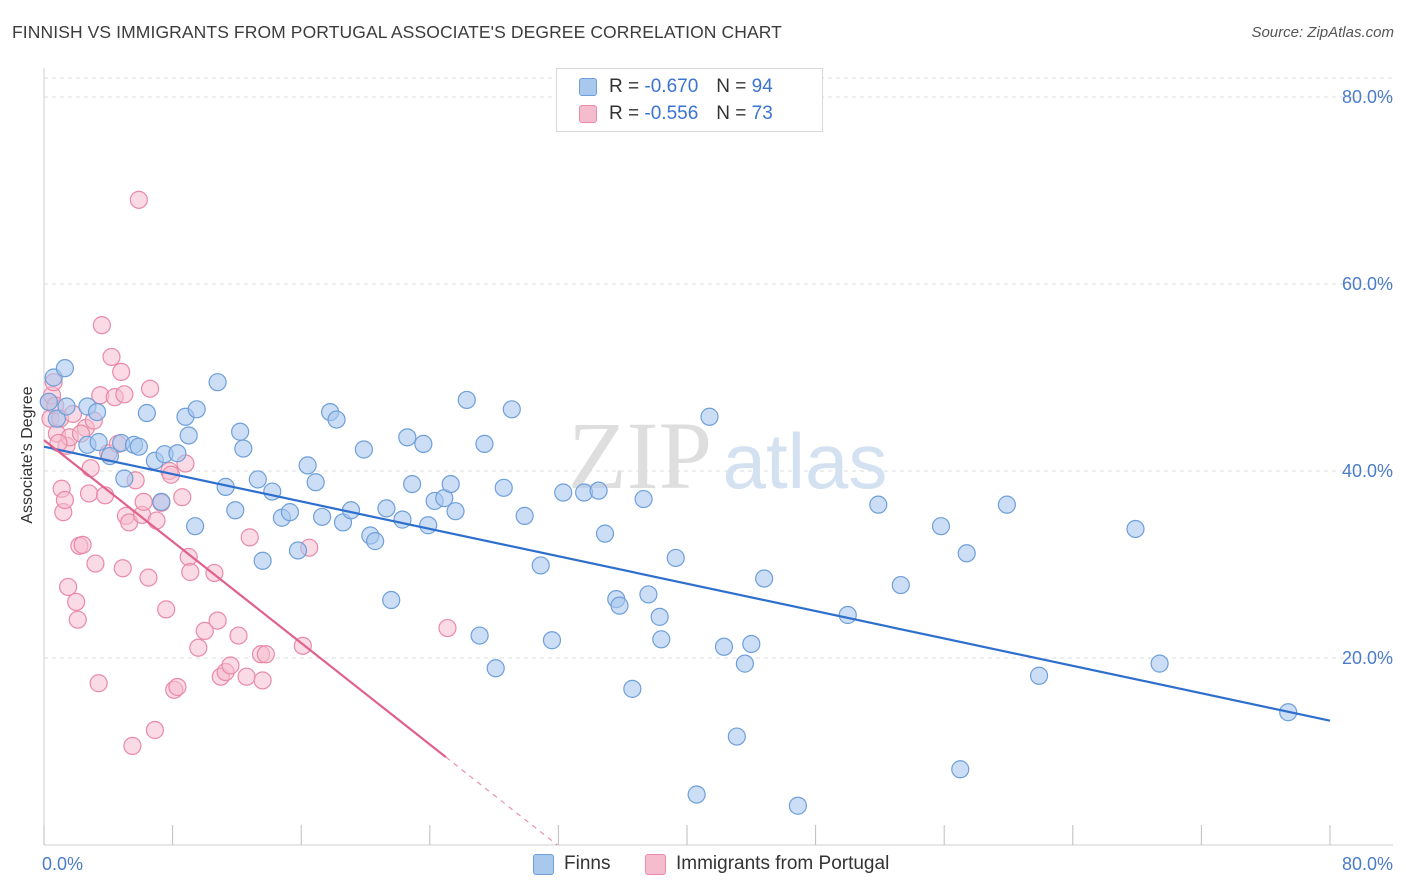  I want to click on finns-legend-swatch, so click(543, 864).